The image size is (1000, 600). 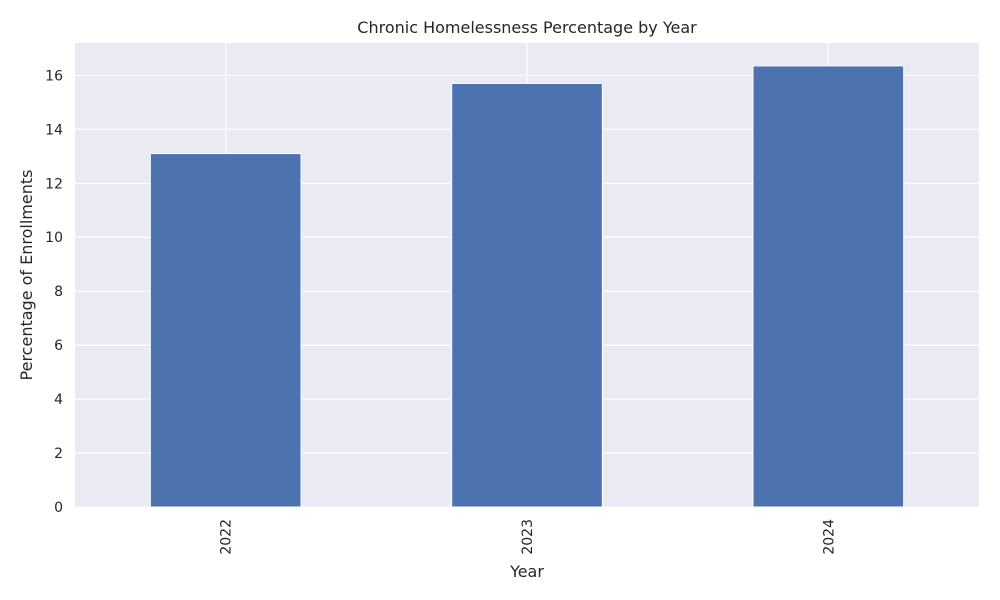 I want to click on x-tick-label: 2022, so click(x=227, y=537).